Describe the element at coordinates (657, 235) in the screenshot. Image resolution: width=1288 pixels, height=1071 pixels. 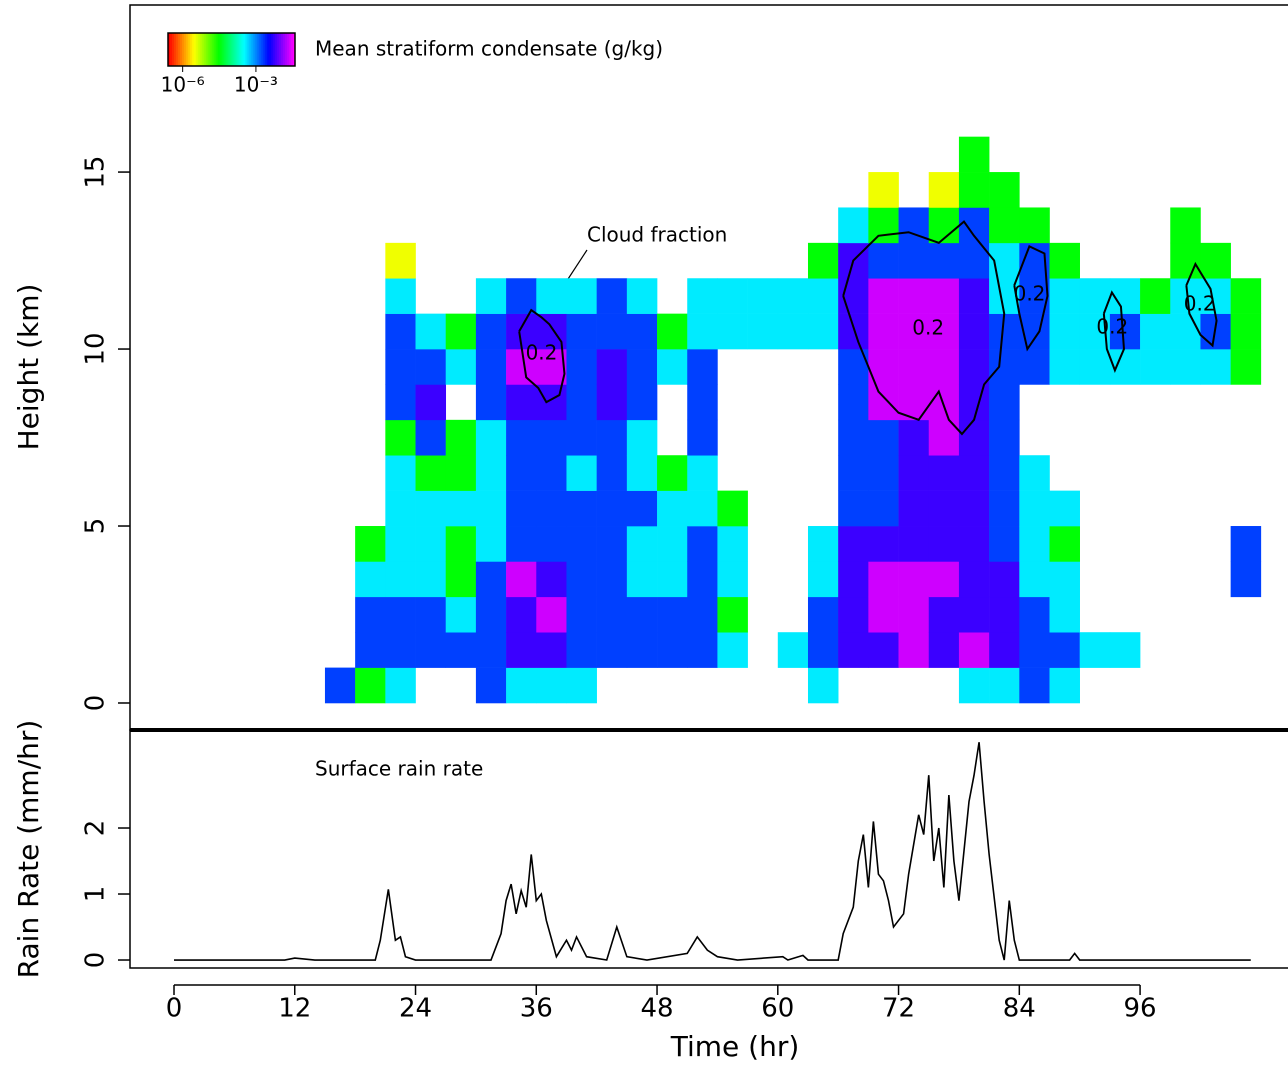
I see `annotation: Cloud fraction` at that location.